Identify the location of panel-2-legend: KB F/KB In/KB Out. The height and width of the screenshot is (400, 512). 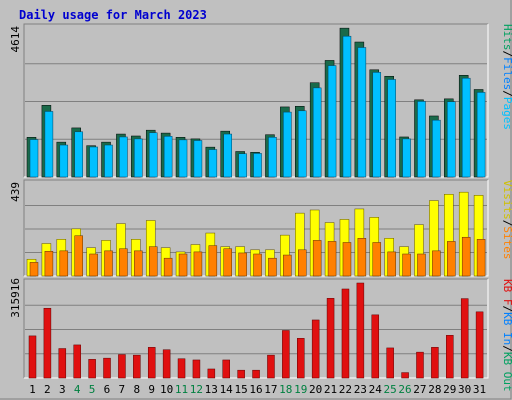
(506, 335).